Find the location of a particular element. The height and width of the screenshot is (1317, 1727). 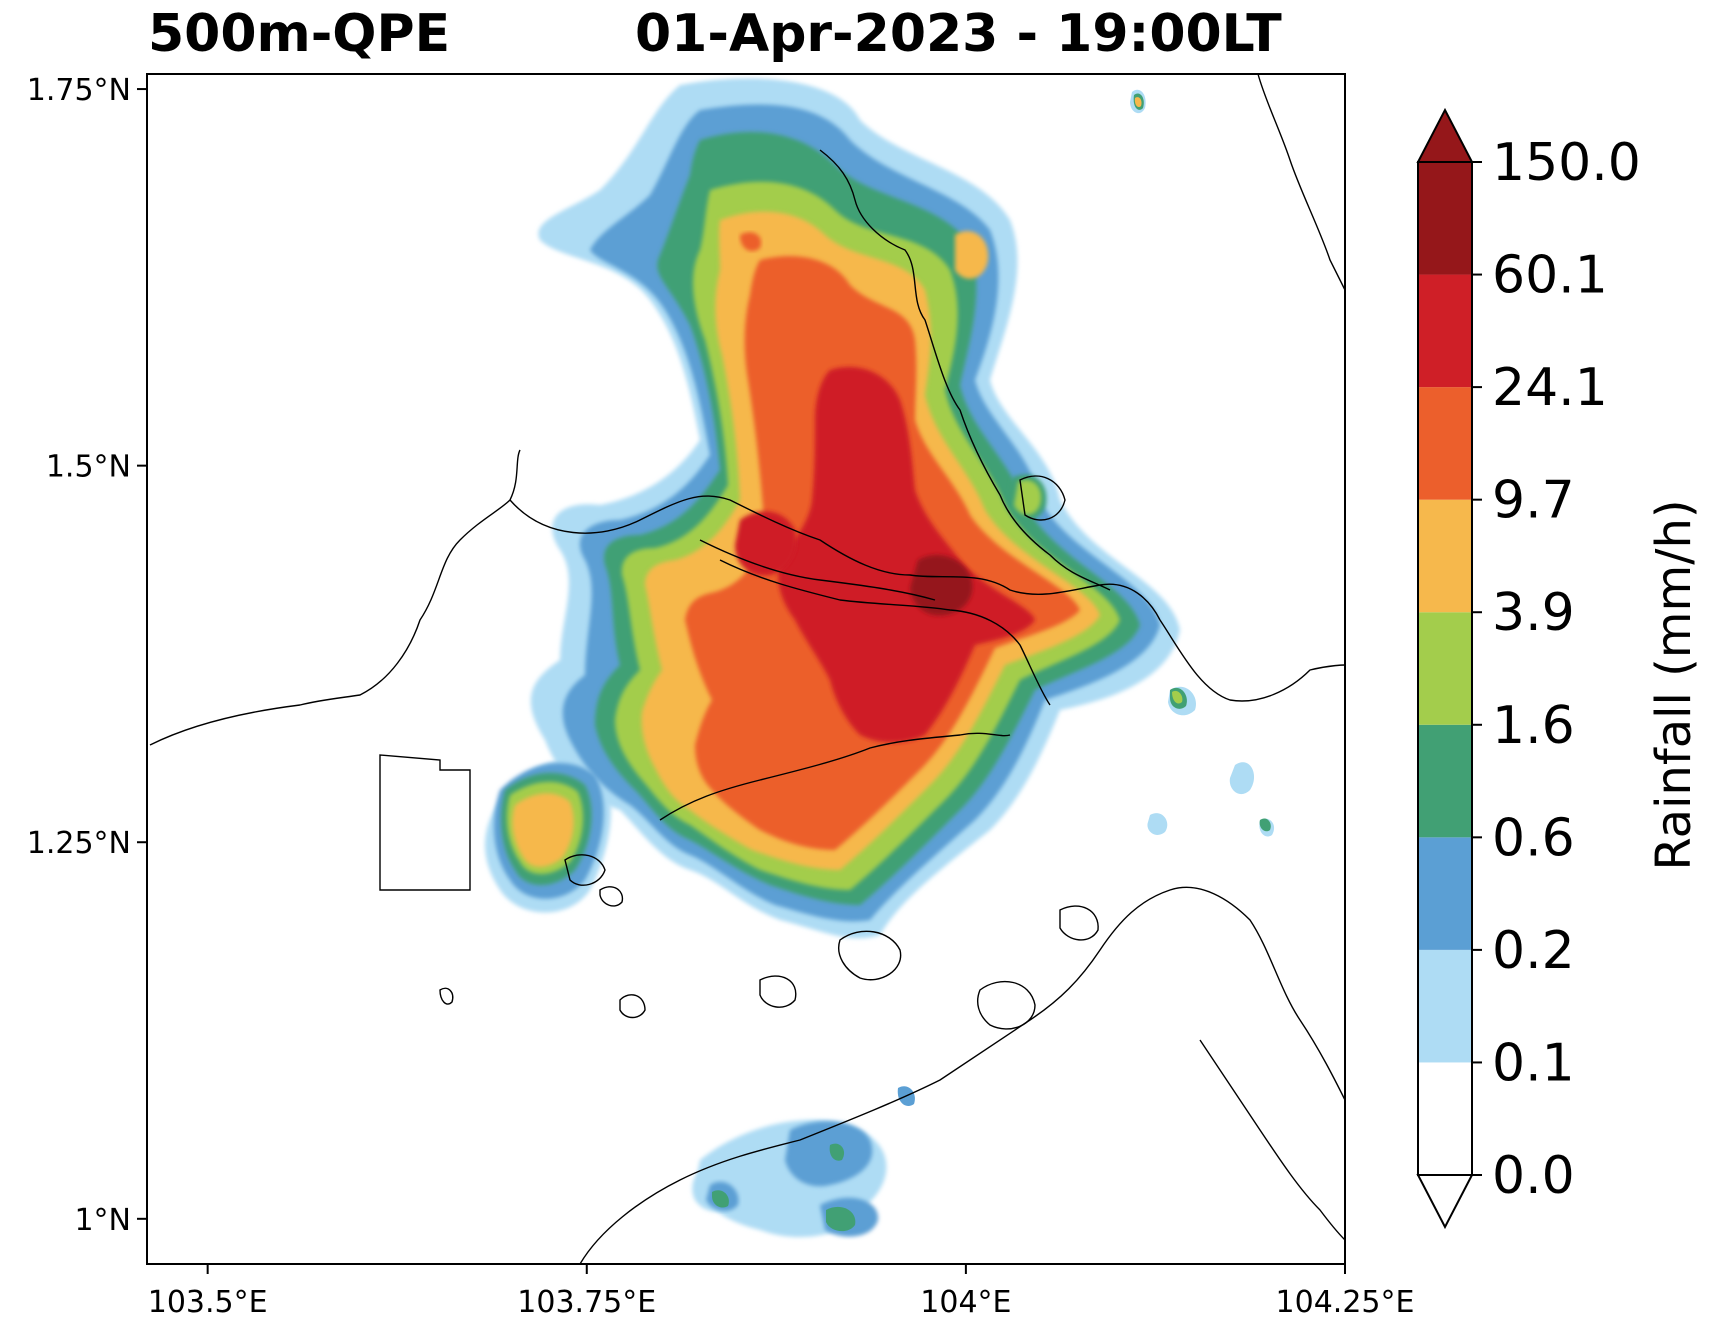

rain-band-60.1 is located at coordinates (941, 585).